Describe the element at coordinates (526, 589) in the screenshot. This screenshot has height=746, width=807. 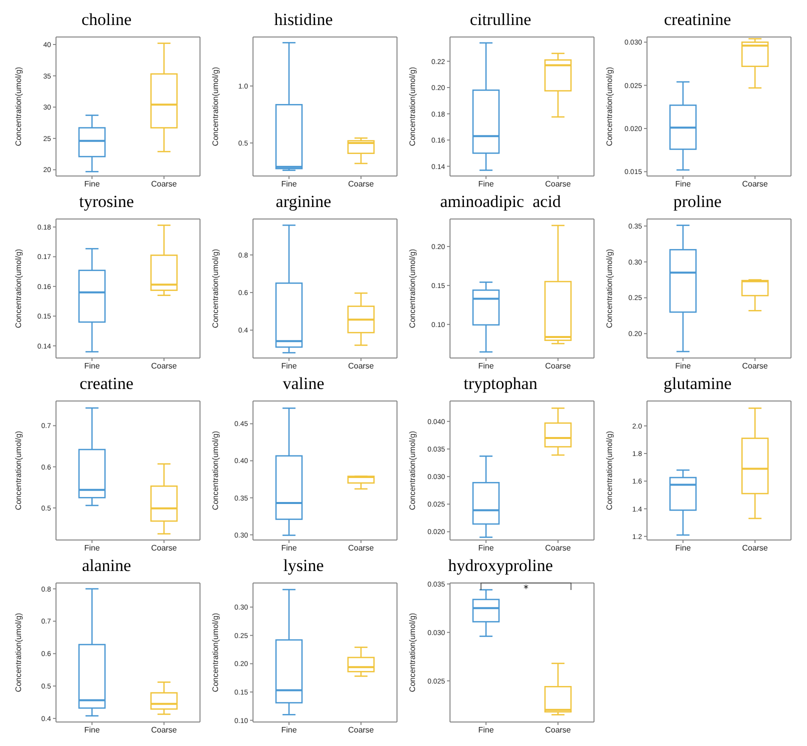
I see `annotation: *` at that location.